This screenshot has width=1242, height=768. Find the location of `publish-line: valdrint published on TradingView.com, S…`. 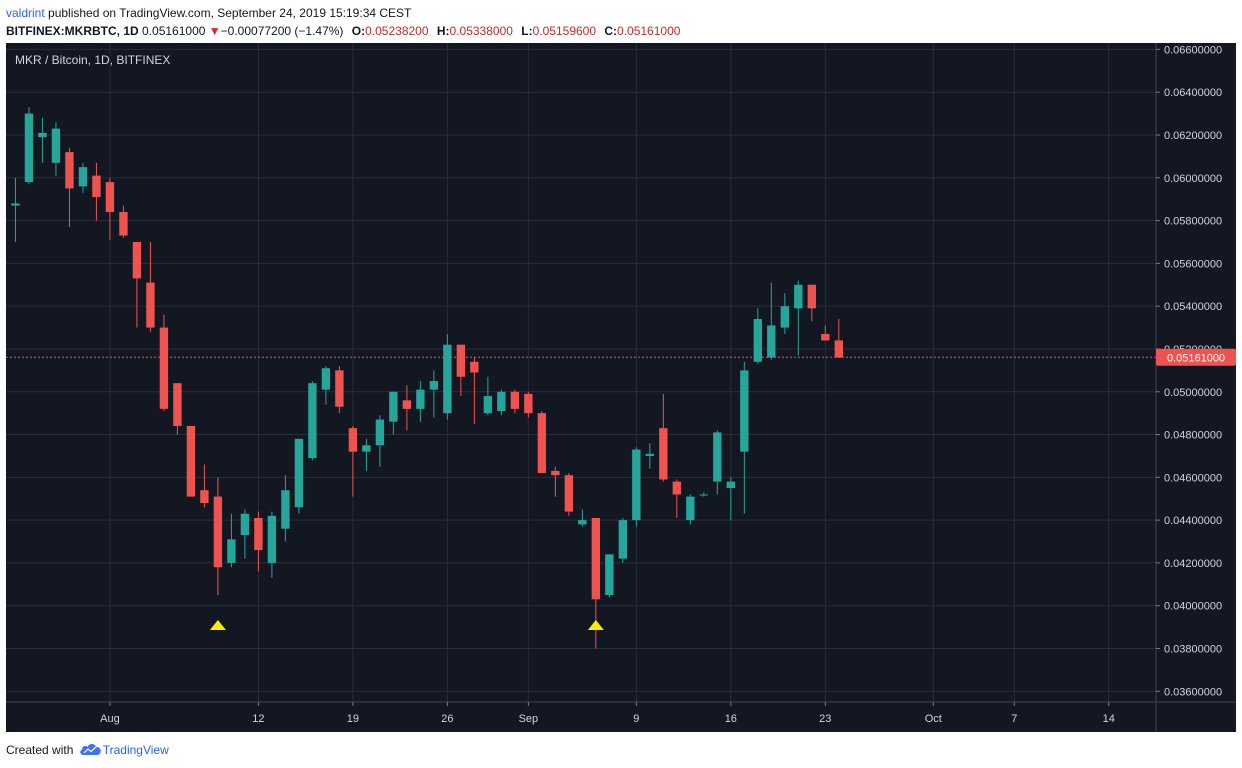

publish-line: valdrint published on TradingView.com, S… is located at coordinates (621, 13).